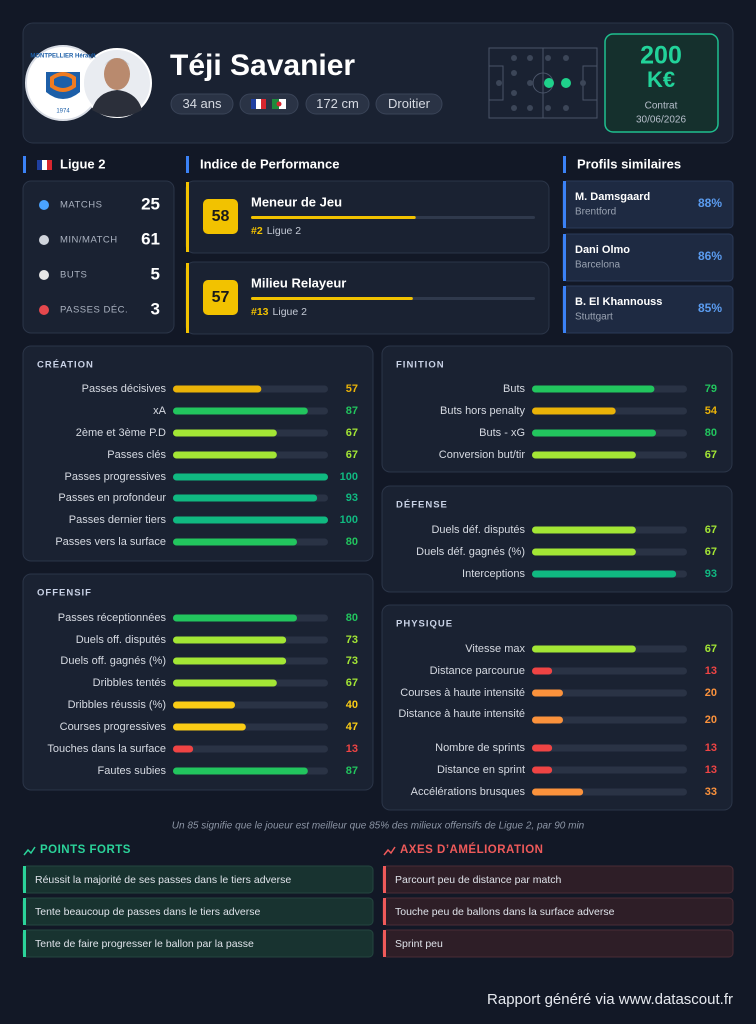 The height and width of the screenshot is (1024, 756). I want to click on panel-title: OFFENSIF, so click(64, 593).